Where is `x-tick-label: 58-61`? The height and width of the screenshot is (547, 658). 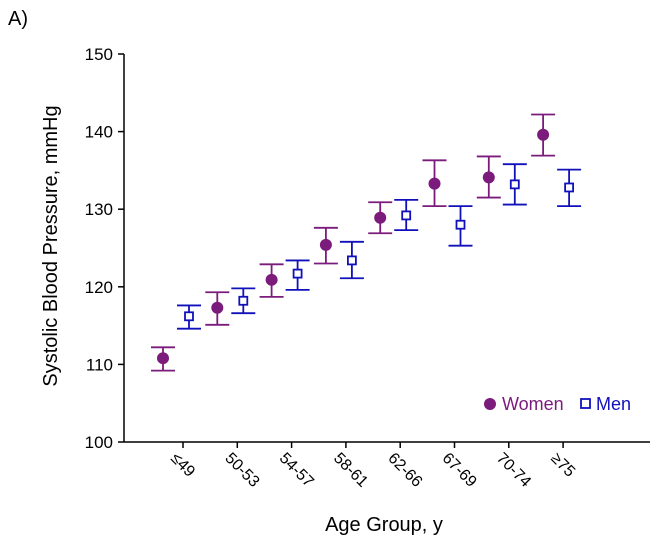
x-tick-label: 58-61 is located at coordinates (350, 470).